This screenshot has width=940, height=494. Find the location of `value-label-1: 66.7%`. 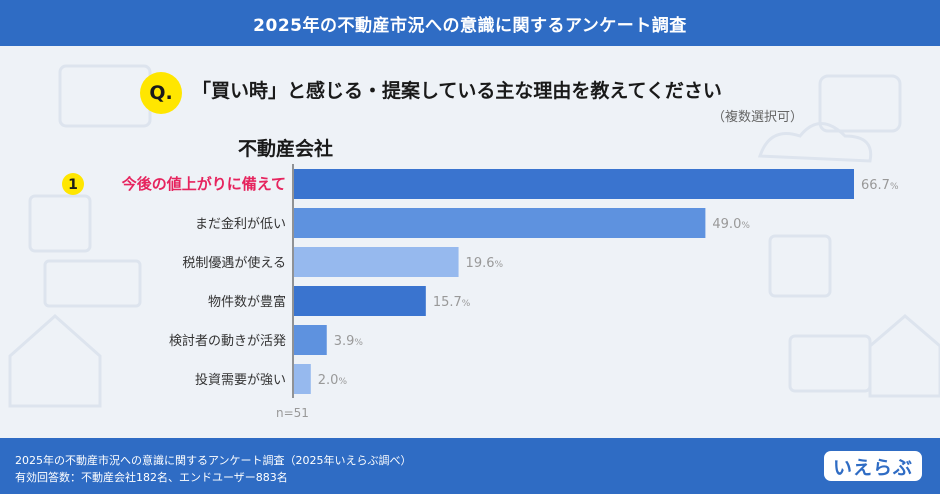

value-label-1: 66.7% is located at coordinates (880, 185).